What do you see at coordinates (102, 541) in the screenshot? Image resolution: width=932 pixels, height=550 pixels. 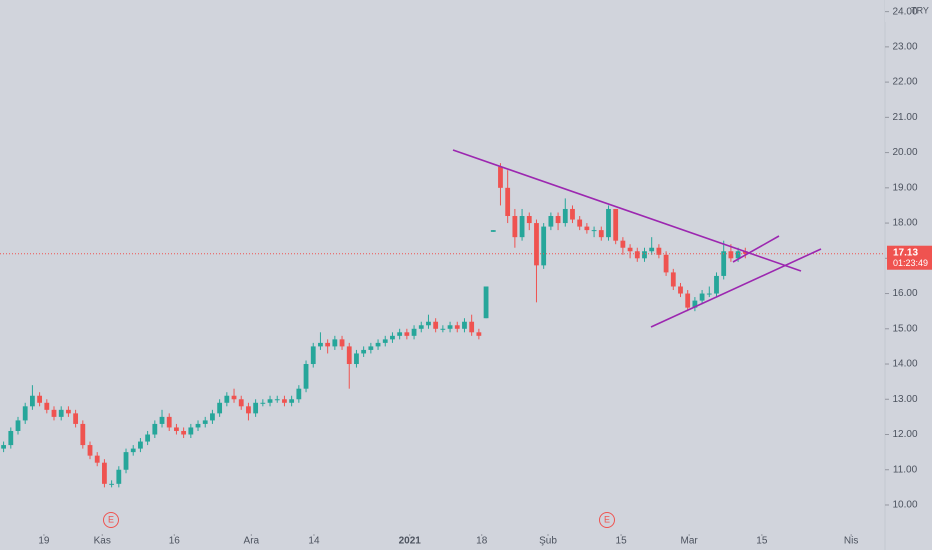 I see `x-tick-label: Kas` at bounding box center [102, 541].